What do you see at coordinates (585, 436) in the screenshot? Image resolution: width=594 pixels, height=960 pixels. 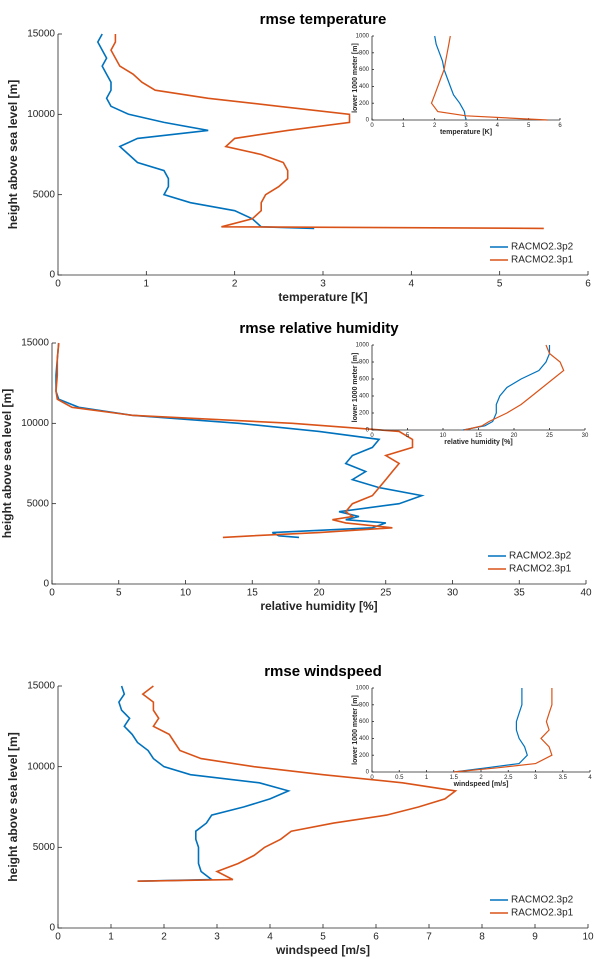 I see `x-tick-label: 30` at bounding box center [585, 436].